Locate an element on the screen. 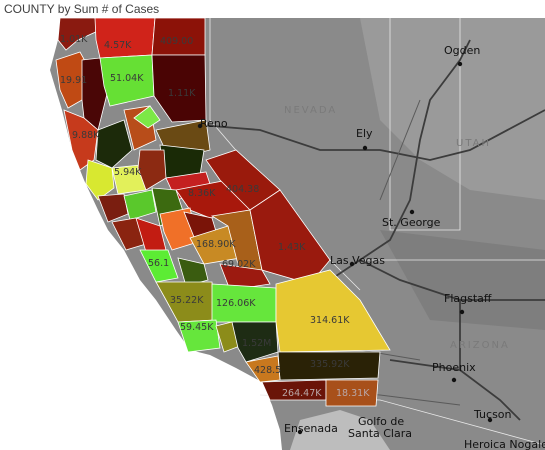 The width and height of the screenshot is (545, 450). county-value-label: 404.38 is located at coordinates (242, 189).